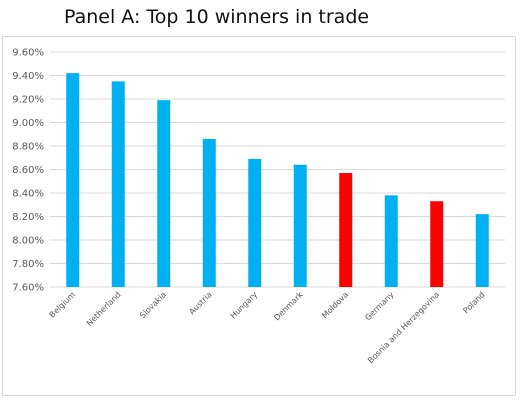  What do you see at coordinates (288, 306) in the screenshot?
I see `x-tick-label: Denmark` at bounding box center [288, 306].